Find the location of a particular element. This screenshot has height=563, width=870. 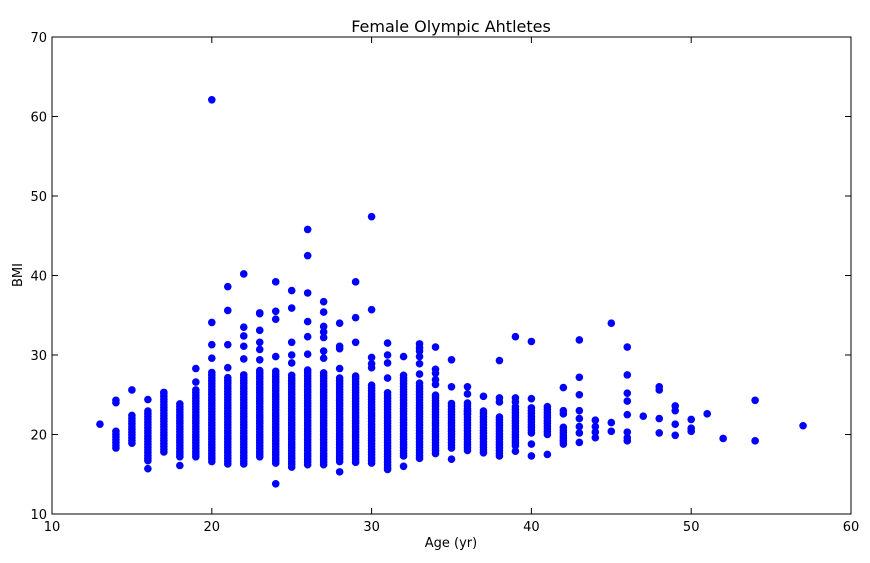

y-axis-label: BMI is located at coordinates (18, 275).